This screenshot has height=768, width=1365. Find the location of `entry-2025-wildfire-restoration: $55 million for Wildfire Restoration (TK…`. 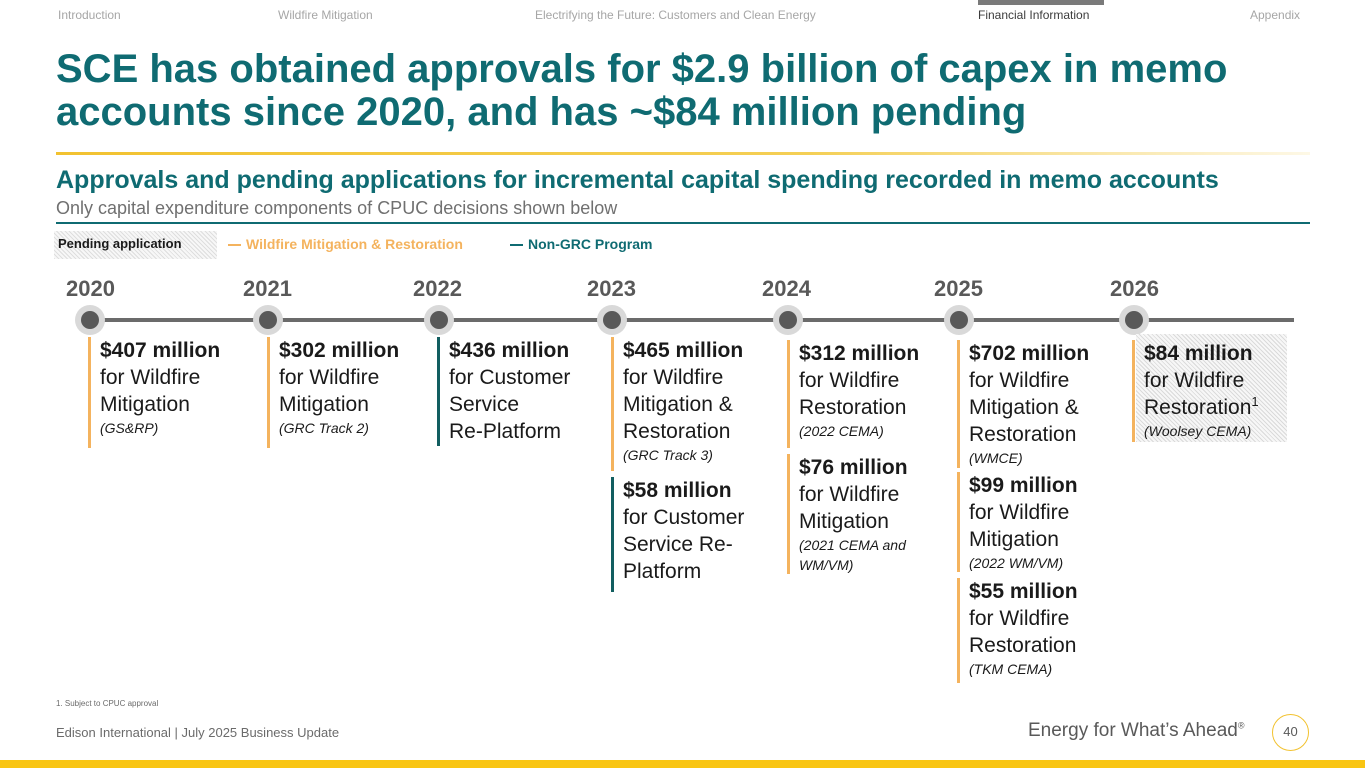

entry-2025-wildfire-restoration: $55 million for Wildfire Restoration (TK… is located at coordinates (1017, 630).